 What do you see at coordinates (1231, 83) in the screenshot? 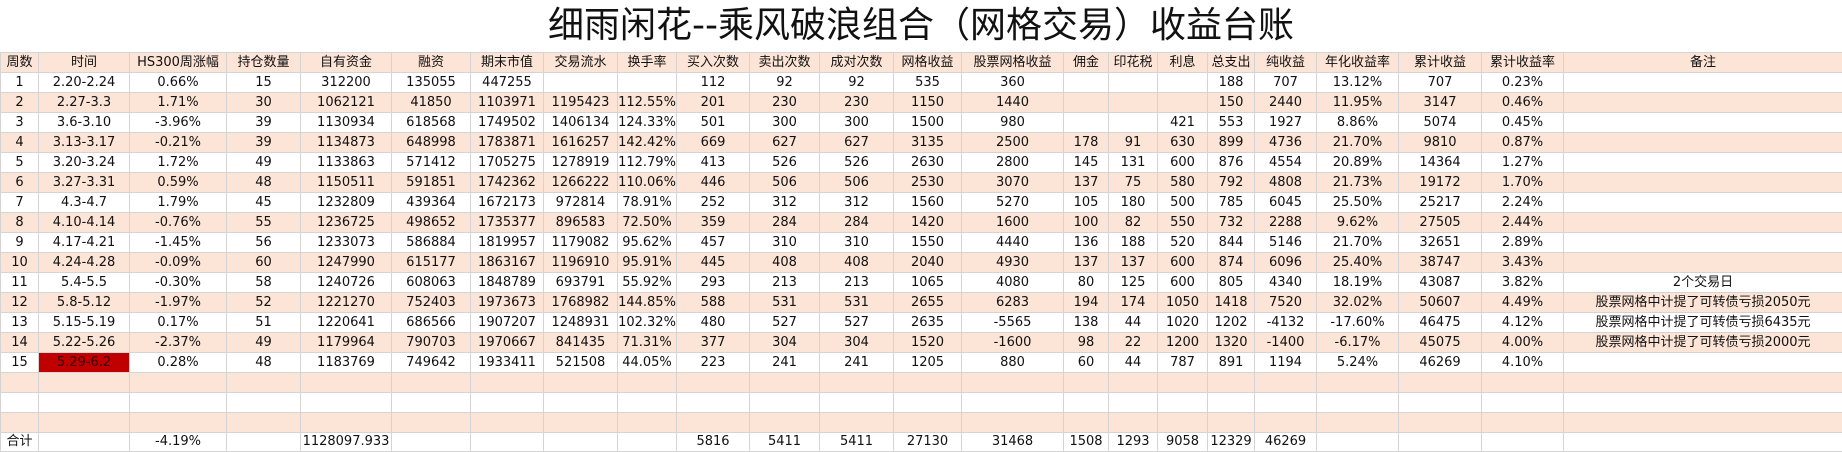
I see `cell: 188` at bounding box center [1231, 83].